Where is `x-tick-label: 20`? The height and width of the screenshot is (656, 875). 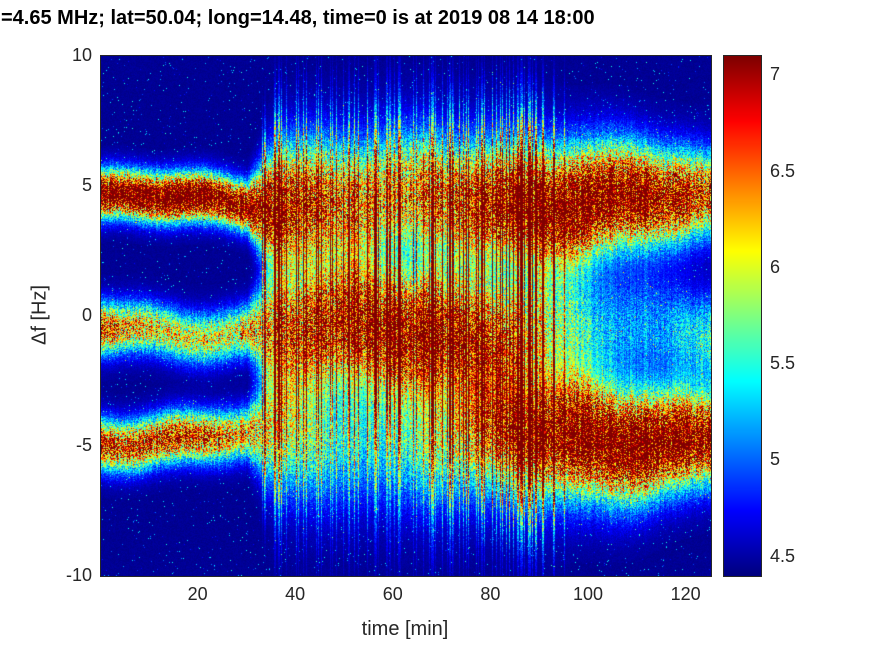 x-tick-label: 20 is located at coordinates (197, 594).